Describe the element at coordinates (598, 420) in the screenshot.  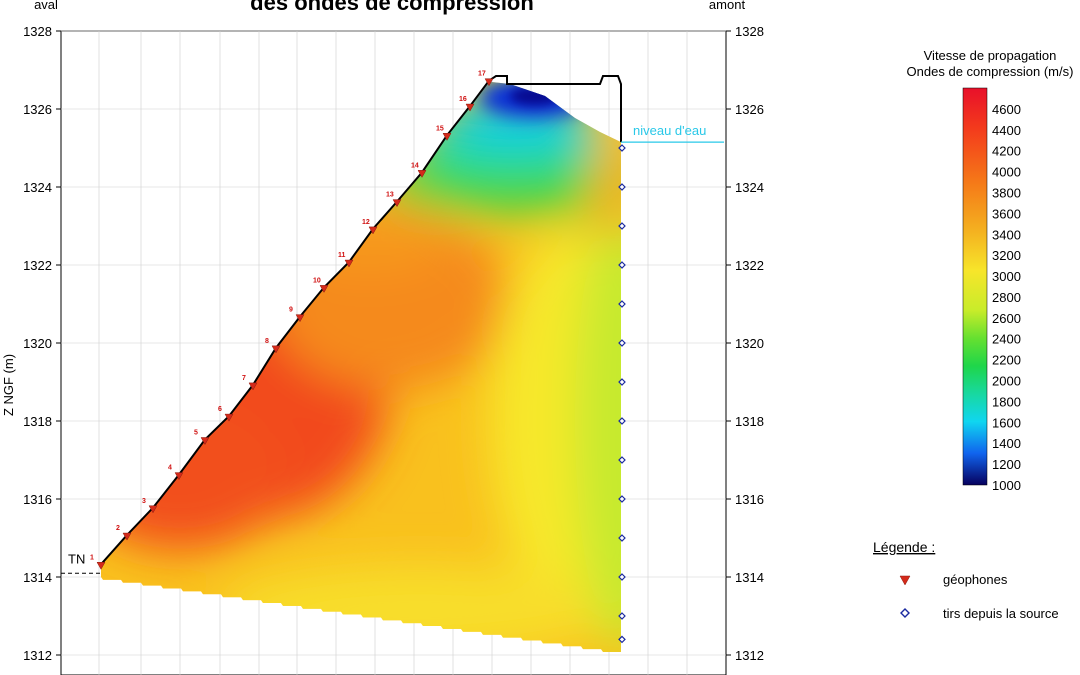
I see `blob-green-yellow-face` at that location.